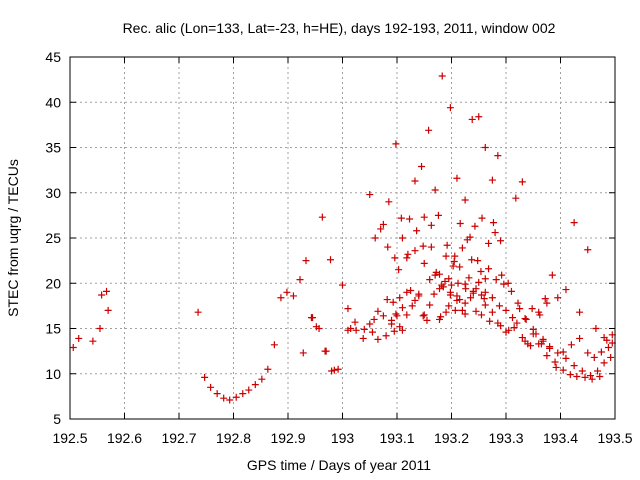  What do you see at coordinates (57, 419) in the screenshot?
I see `y-tick-label: 5` at bounding box center [57, 419].